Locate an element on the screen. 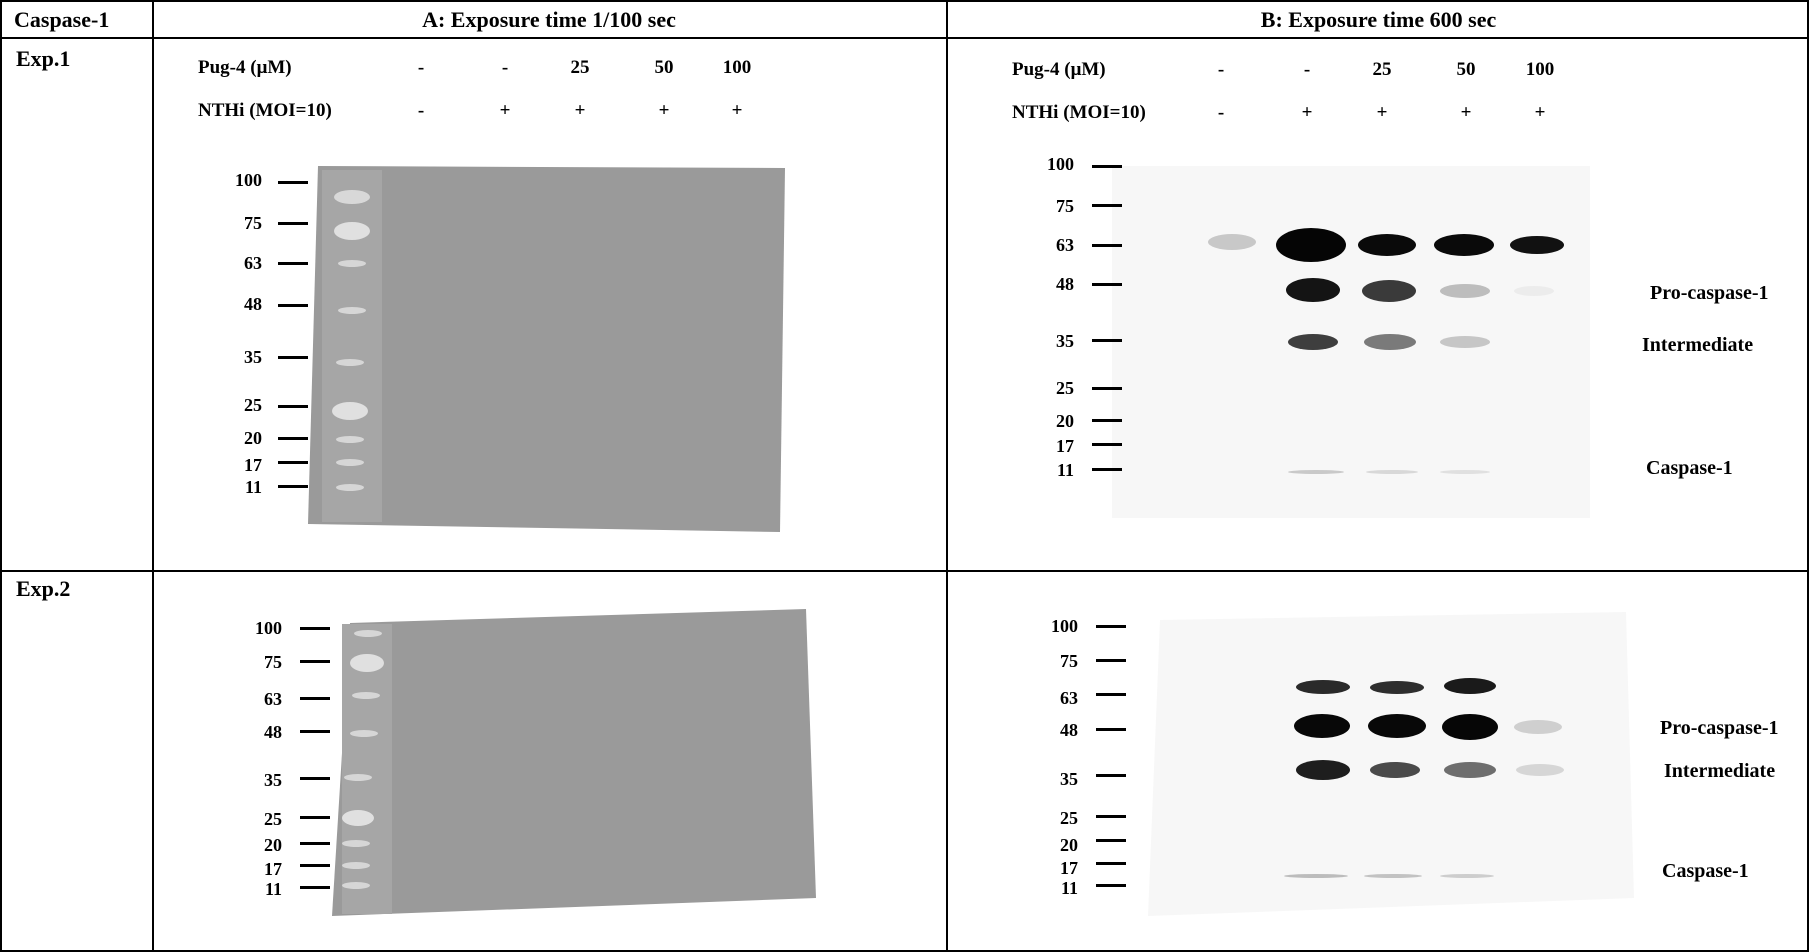 The image size is (1809, 952). header-col-b: B: Exposure time 600 sec is located at coordinates (1378, 19).